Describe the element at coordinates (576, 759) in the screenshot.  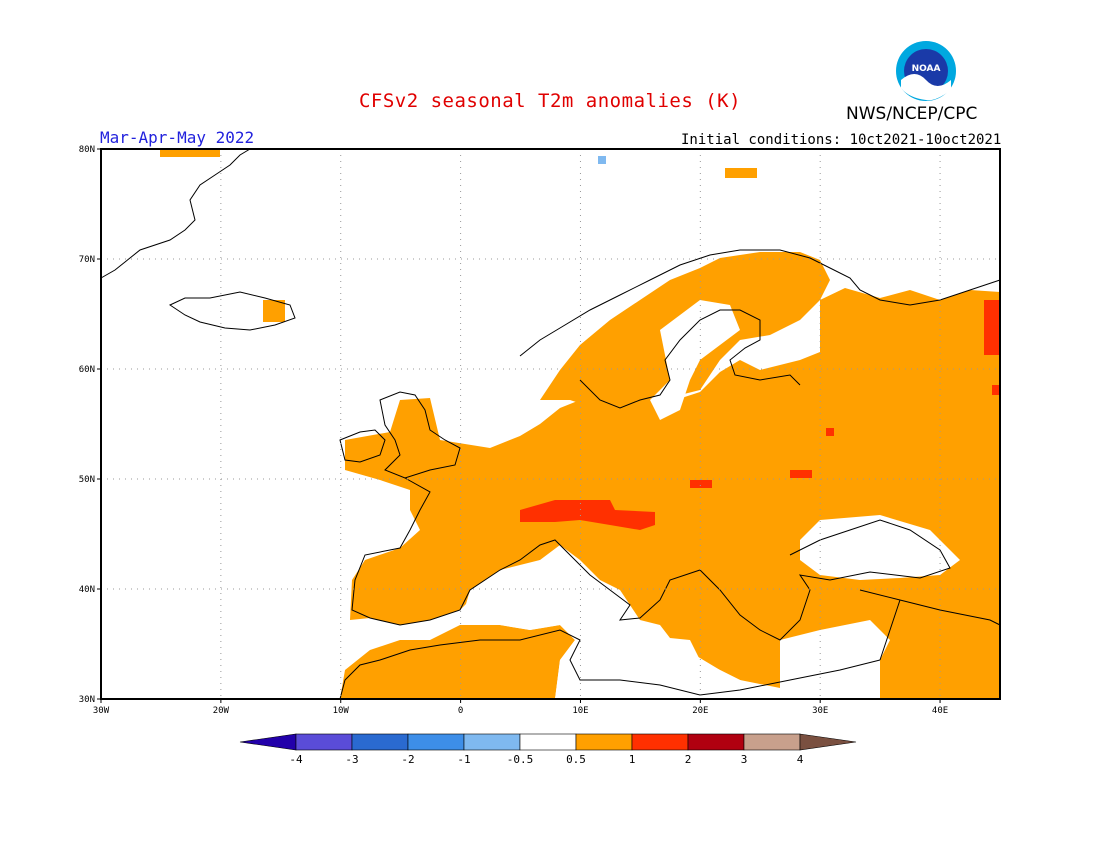
I see `colorbar-label: 0.5` at that location.